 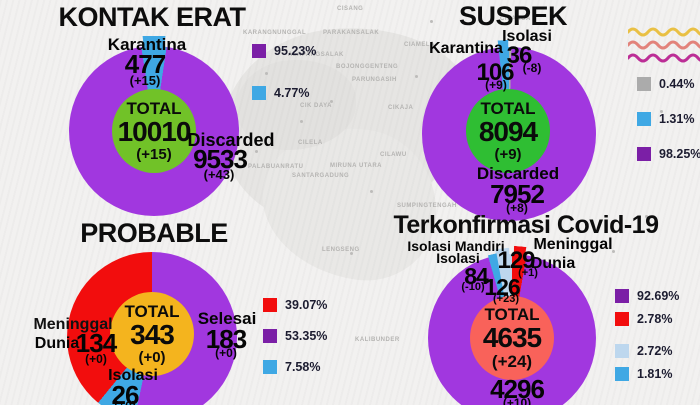 What do you see at coordinates (655, 374) in the screenshot?
I see `legend-percent: 1.81%` at bounding box center [655, 374].